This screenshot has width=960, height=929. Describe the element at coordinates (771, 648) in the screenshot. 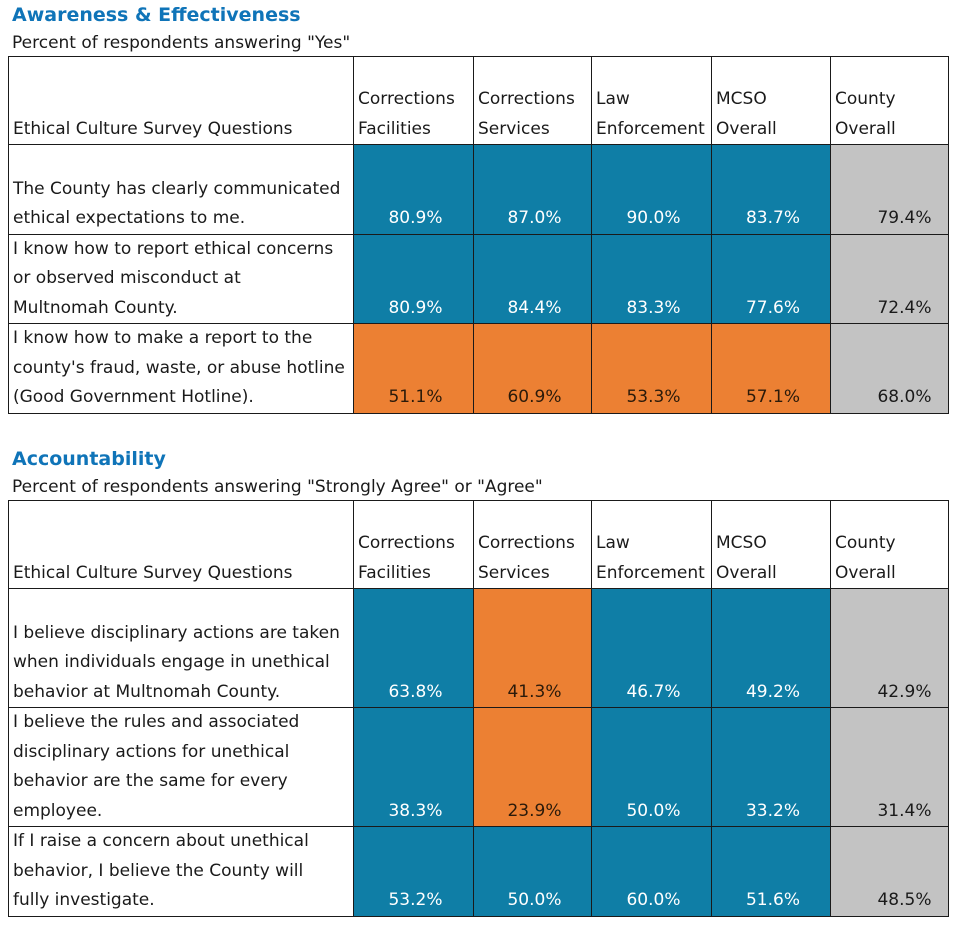

I see `value-cell-mcso-overall: 49.2%` at that location.